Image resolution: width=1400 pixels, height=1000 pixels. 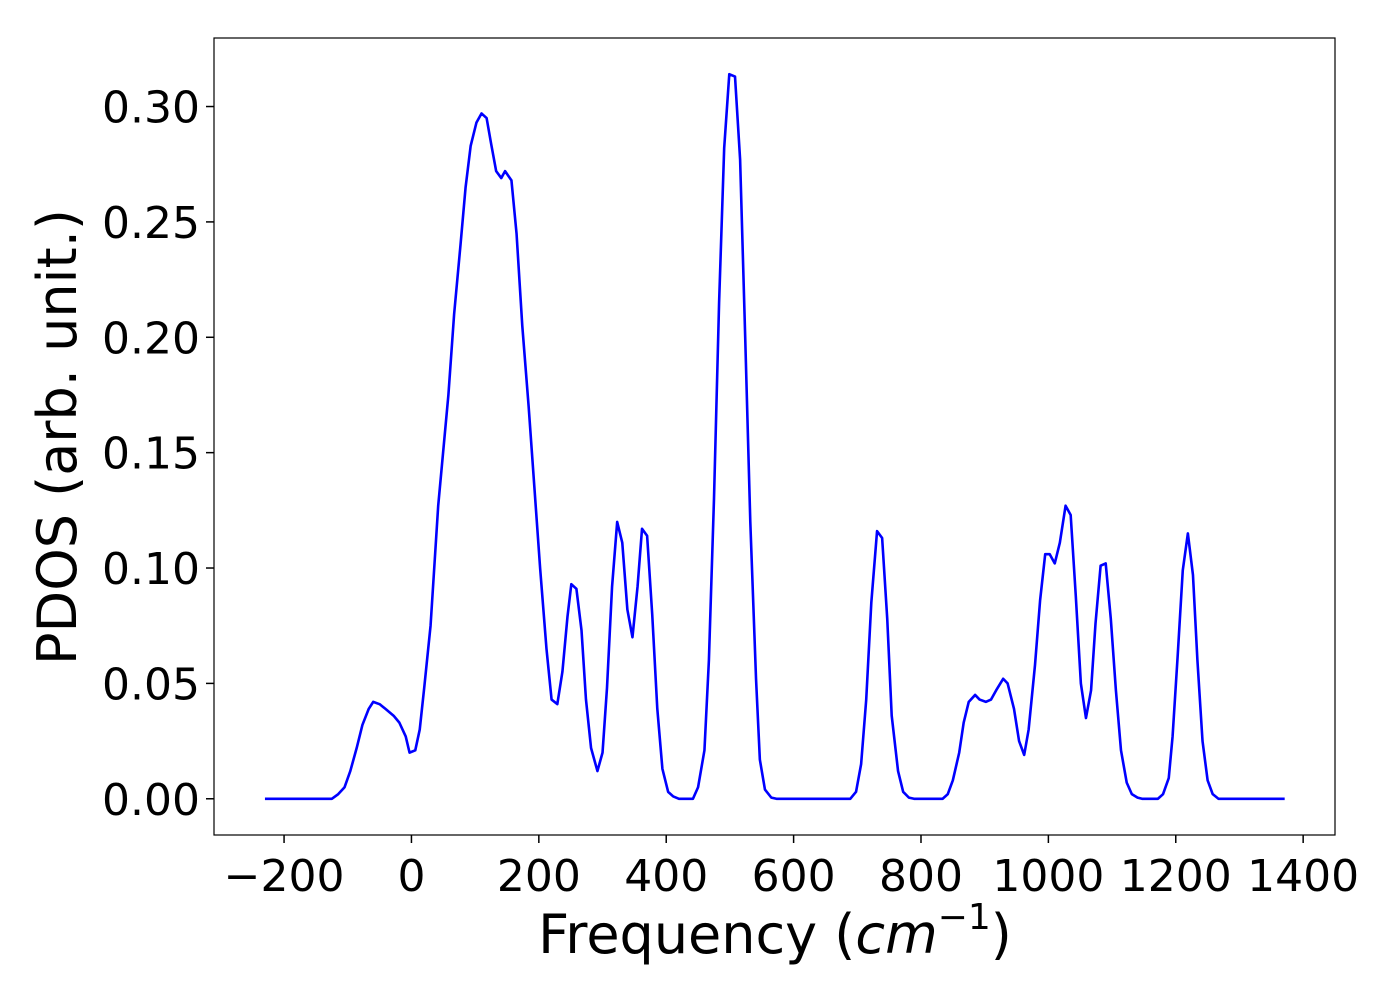 What do you see at coordinates (411, 876) in the screenshot?
I see `x-tick-label: 0` at bounding box center [411, 876].